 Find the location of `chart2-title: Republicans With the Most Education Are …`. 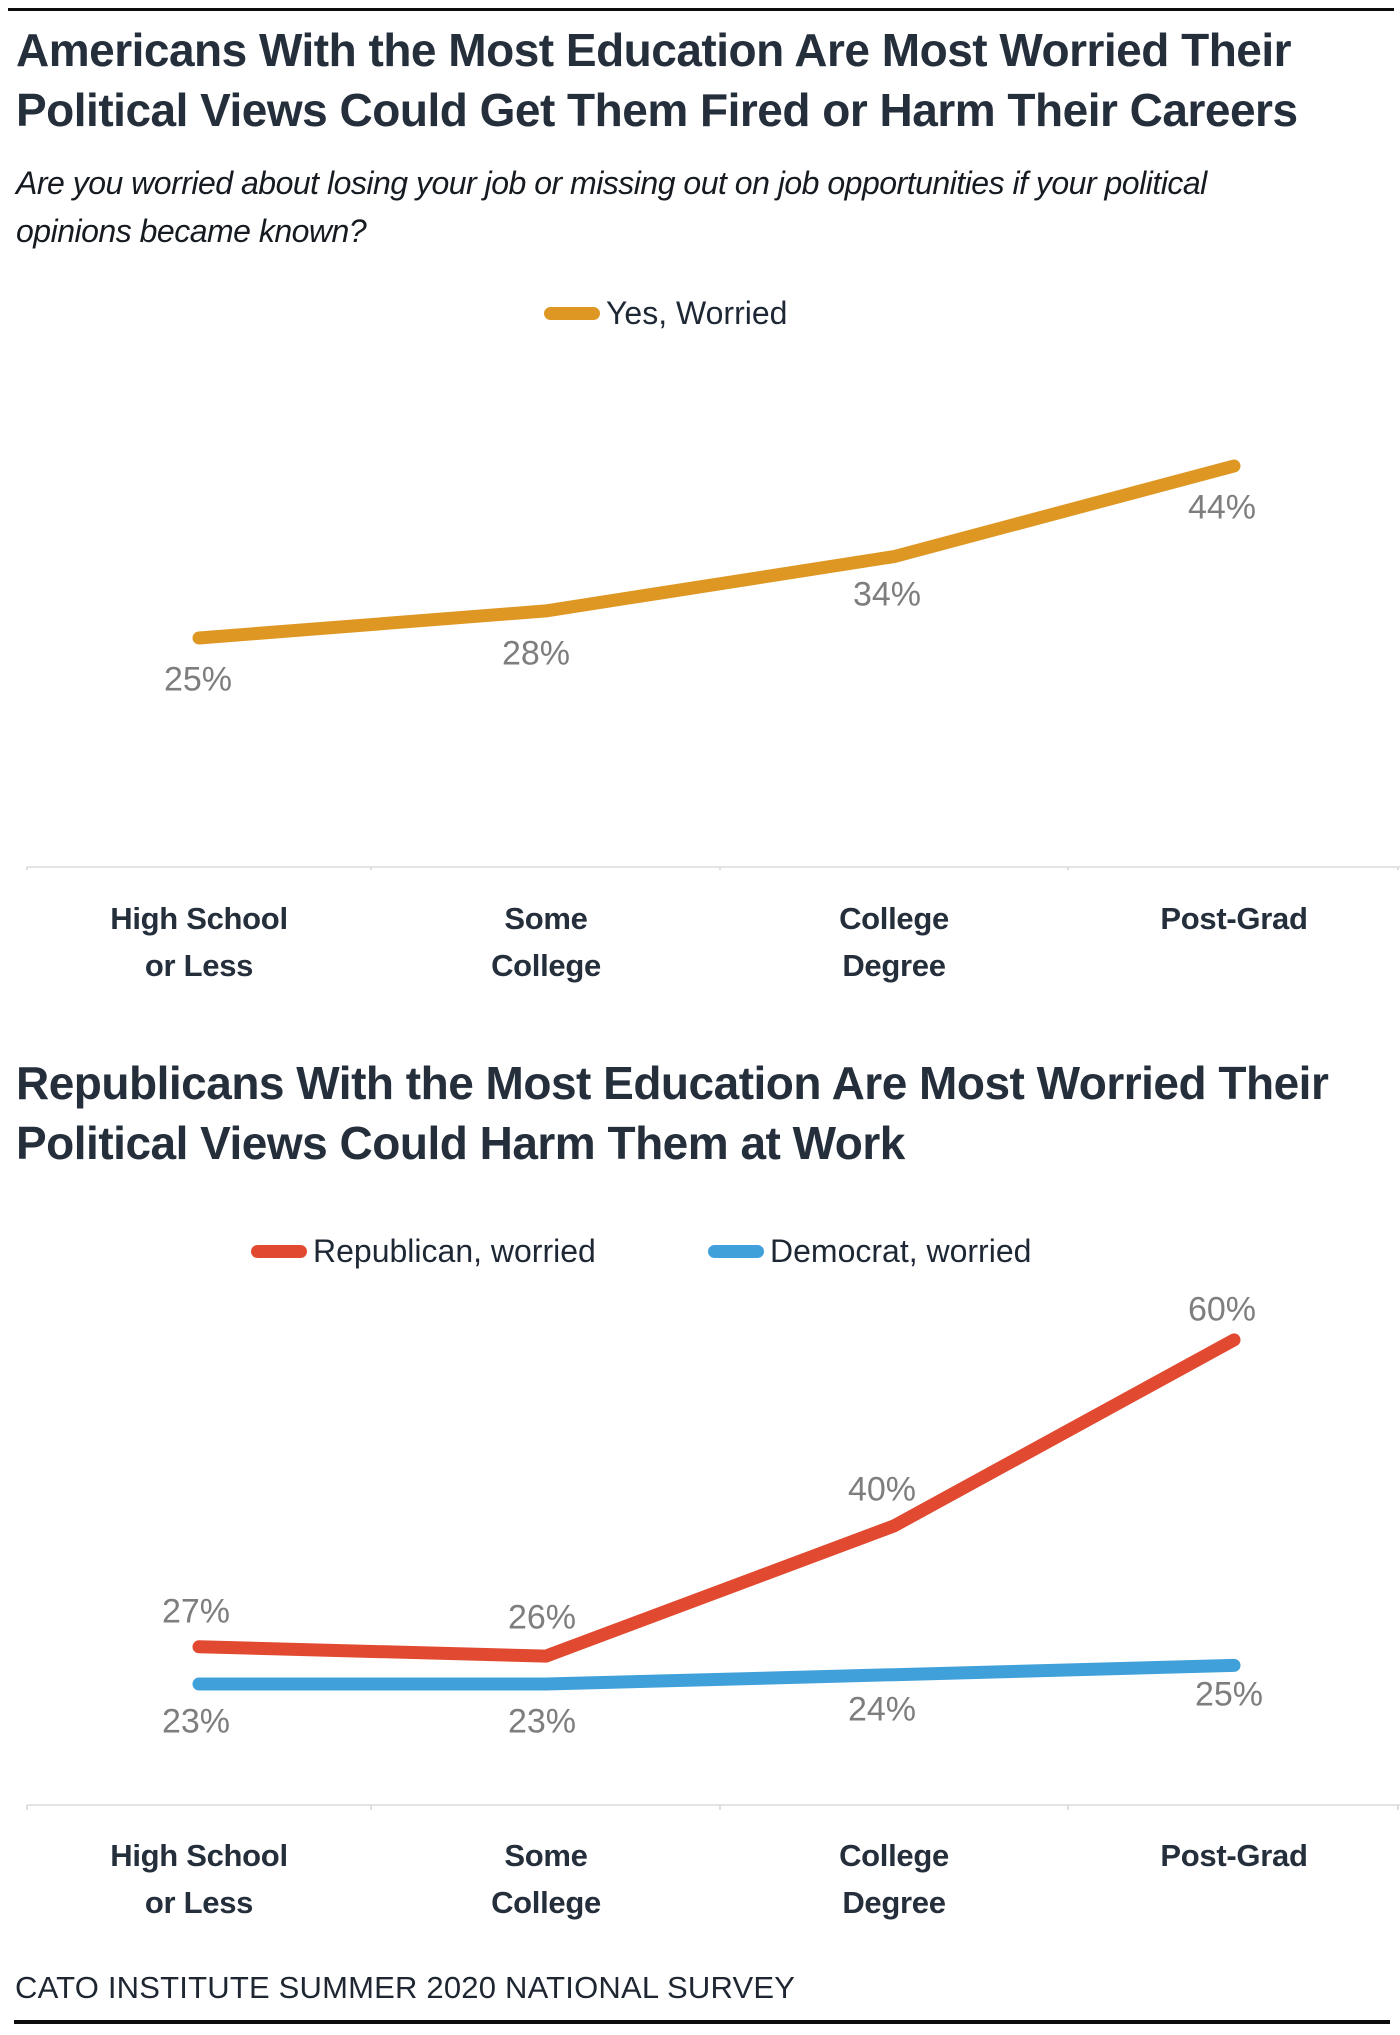

chart2-title: Republicans With the Most Education Are … is located at coordinates (672, 1113).